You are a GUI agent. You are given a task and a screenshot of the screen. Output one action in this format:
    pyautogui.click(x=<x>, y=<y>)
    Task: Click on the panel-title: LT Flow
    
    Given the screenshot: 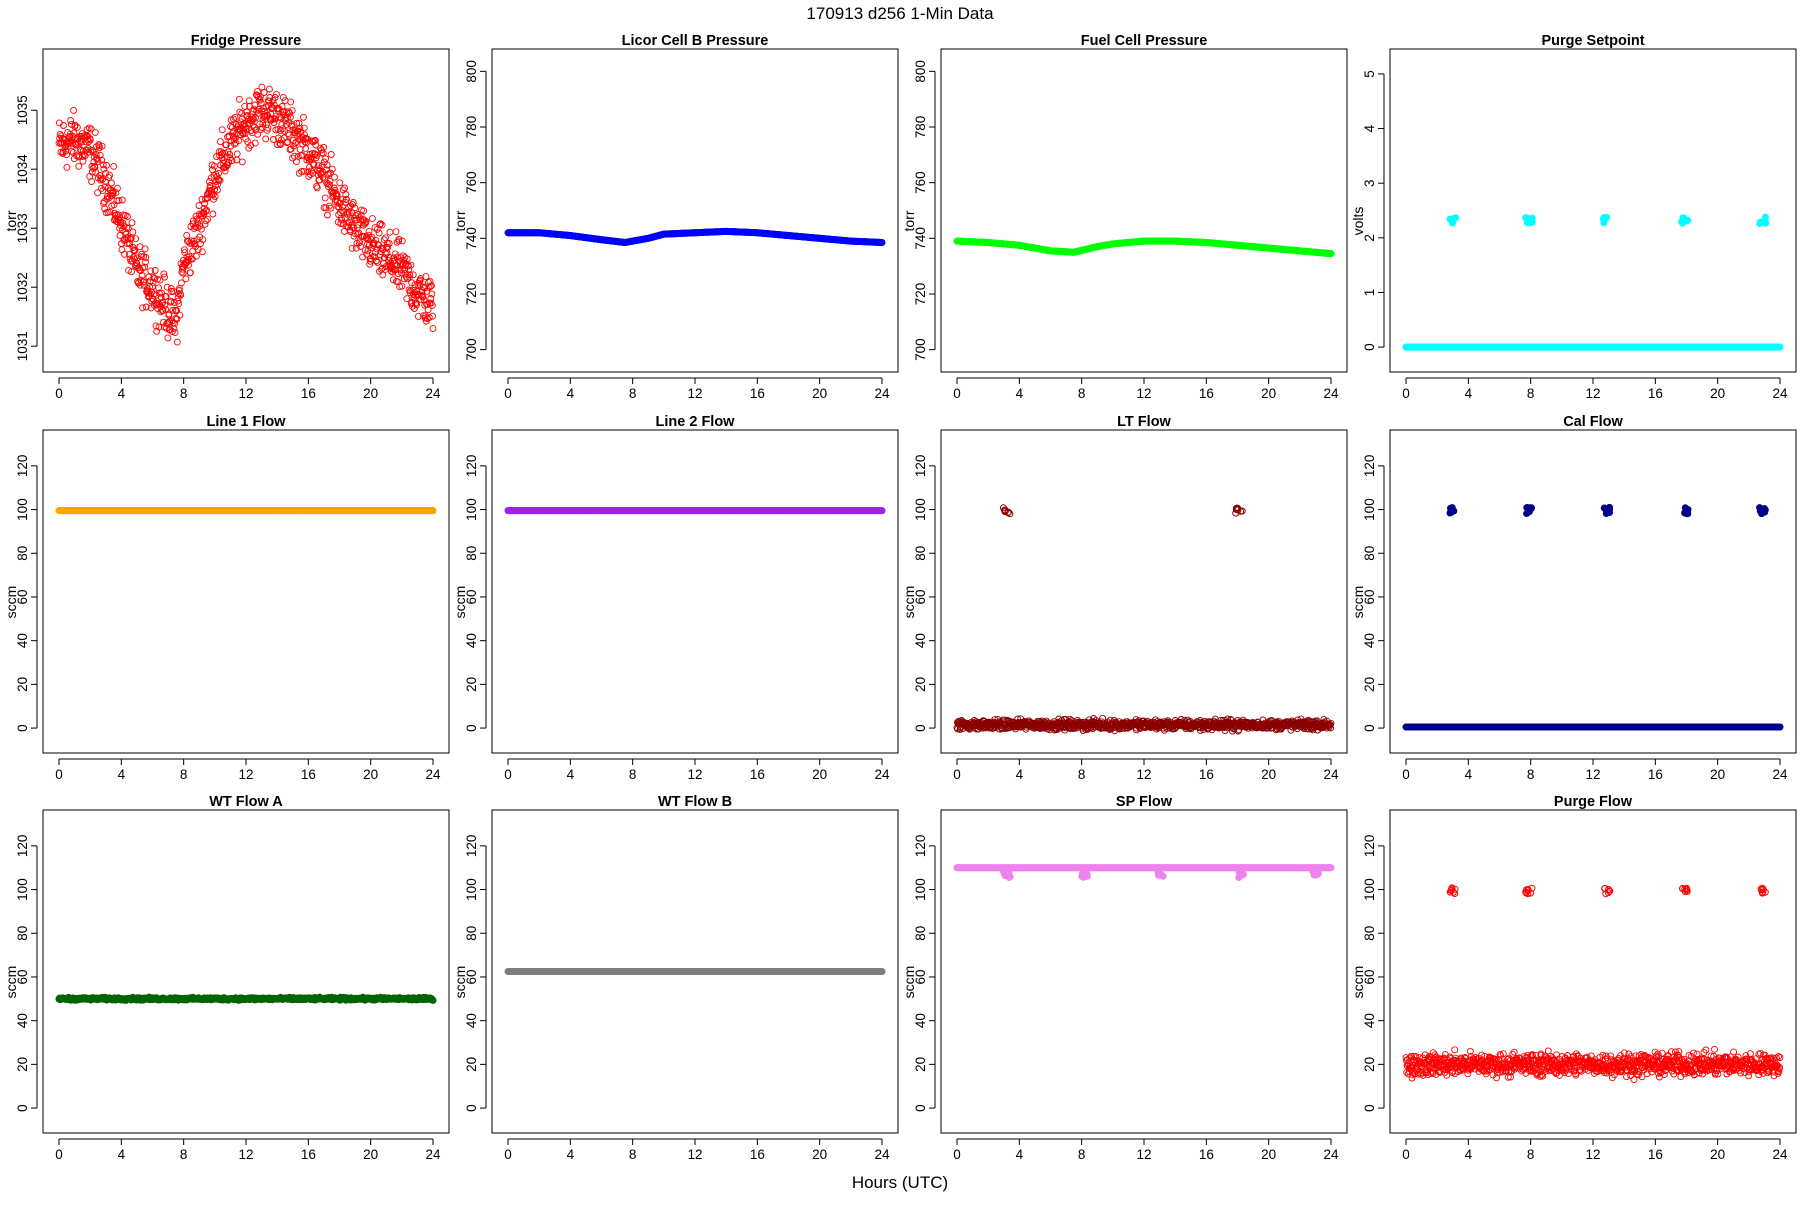 What is the action you would take?
    pyautogui.click(x=1144, y=422)
    